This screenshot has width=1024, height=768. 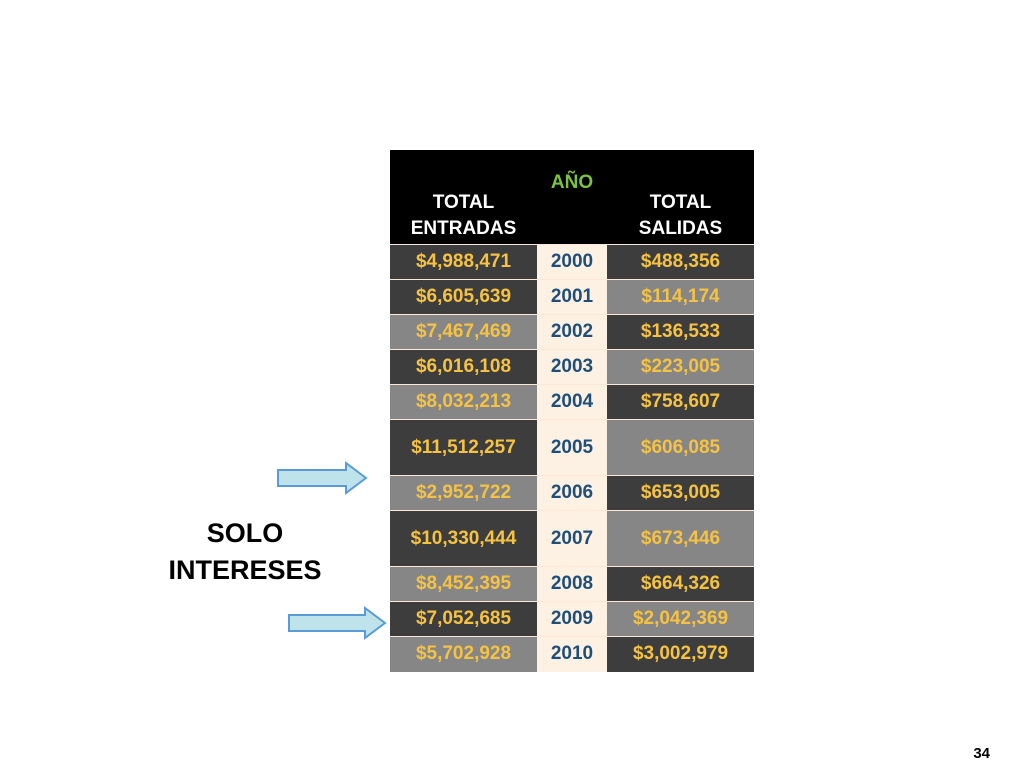 I want to click on table-row: $6,016,108 2003 $223,005, so click(x=572, y=367).